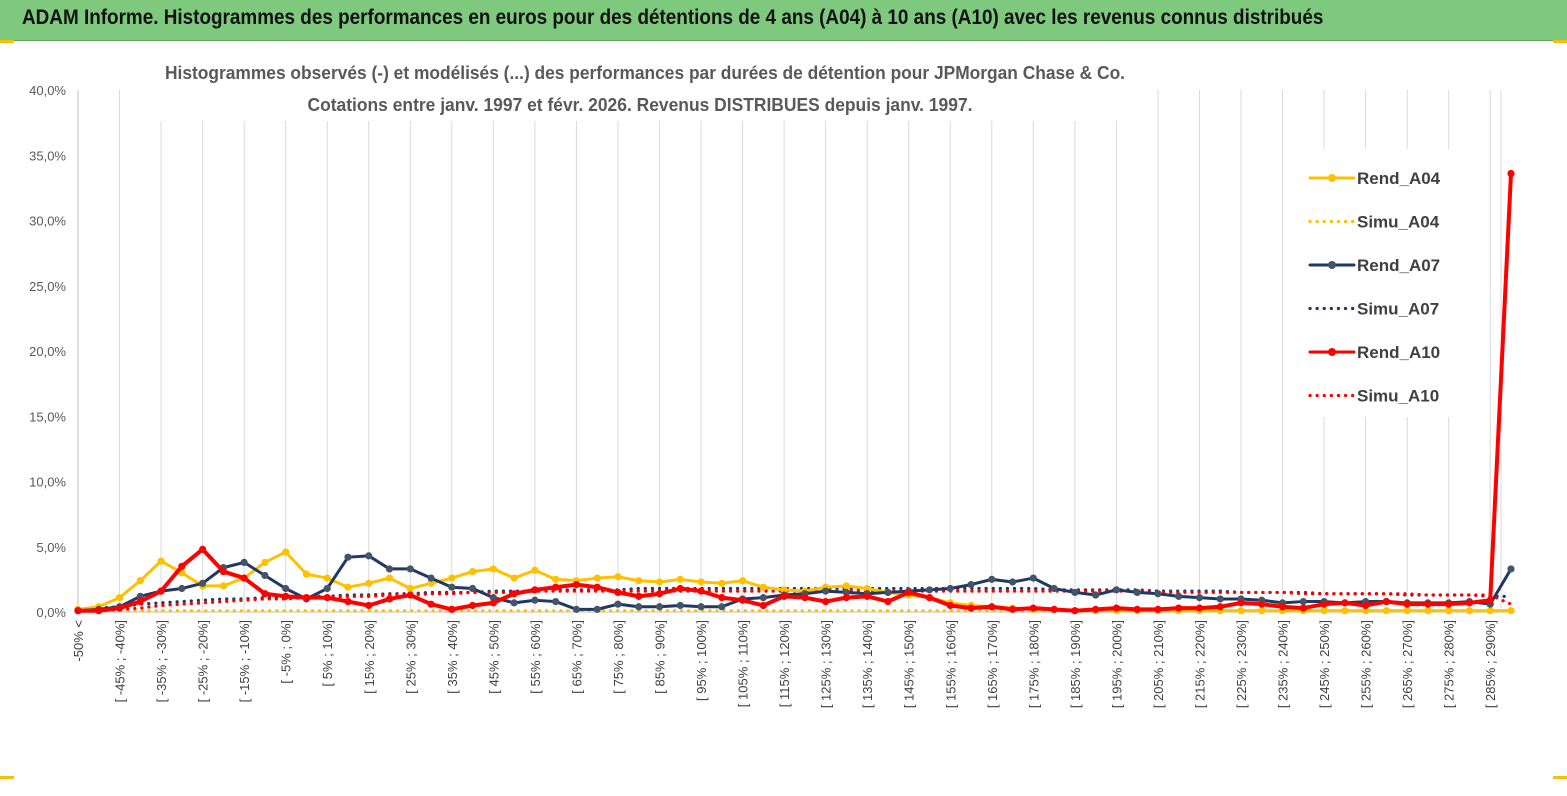 The image size is (1567, 796). What do you see at coordinates (1379, 283) in the screenshot?
I see `legend-background` at bounding box center [1379, 283].